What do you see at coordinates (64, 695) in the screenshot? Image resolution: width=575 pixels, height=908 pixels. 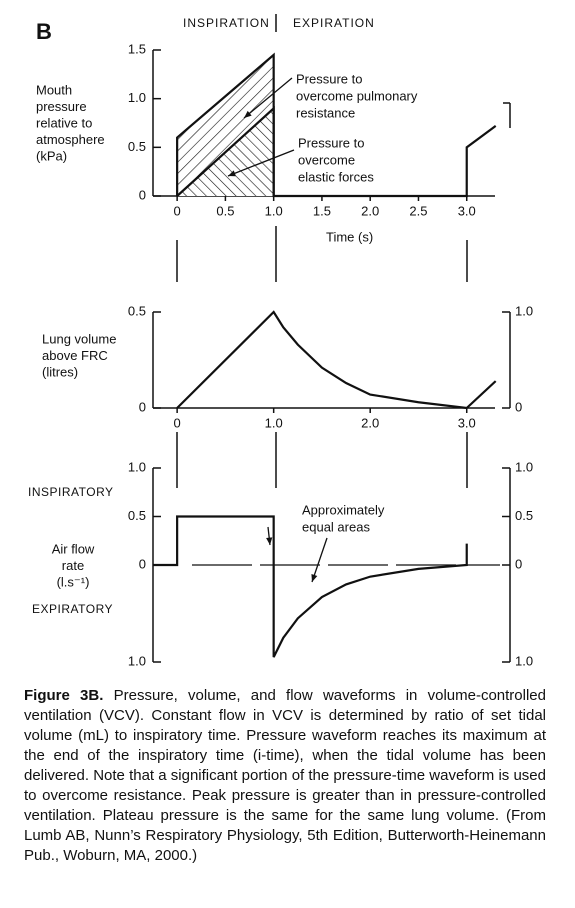 I see `caption-label: Figure 3B.` at bounding box center [64, 695].